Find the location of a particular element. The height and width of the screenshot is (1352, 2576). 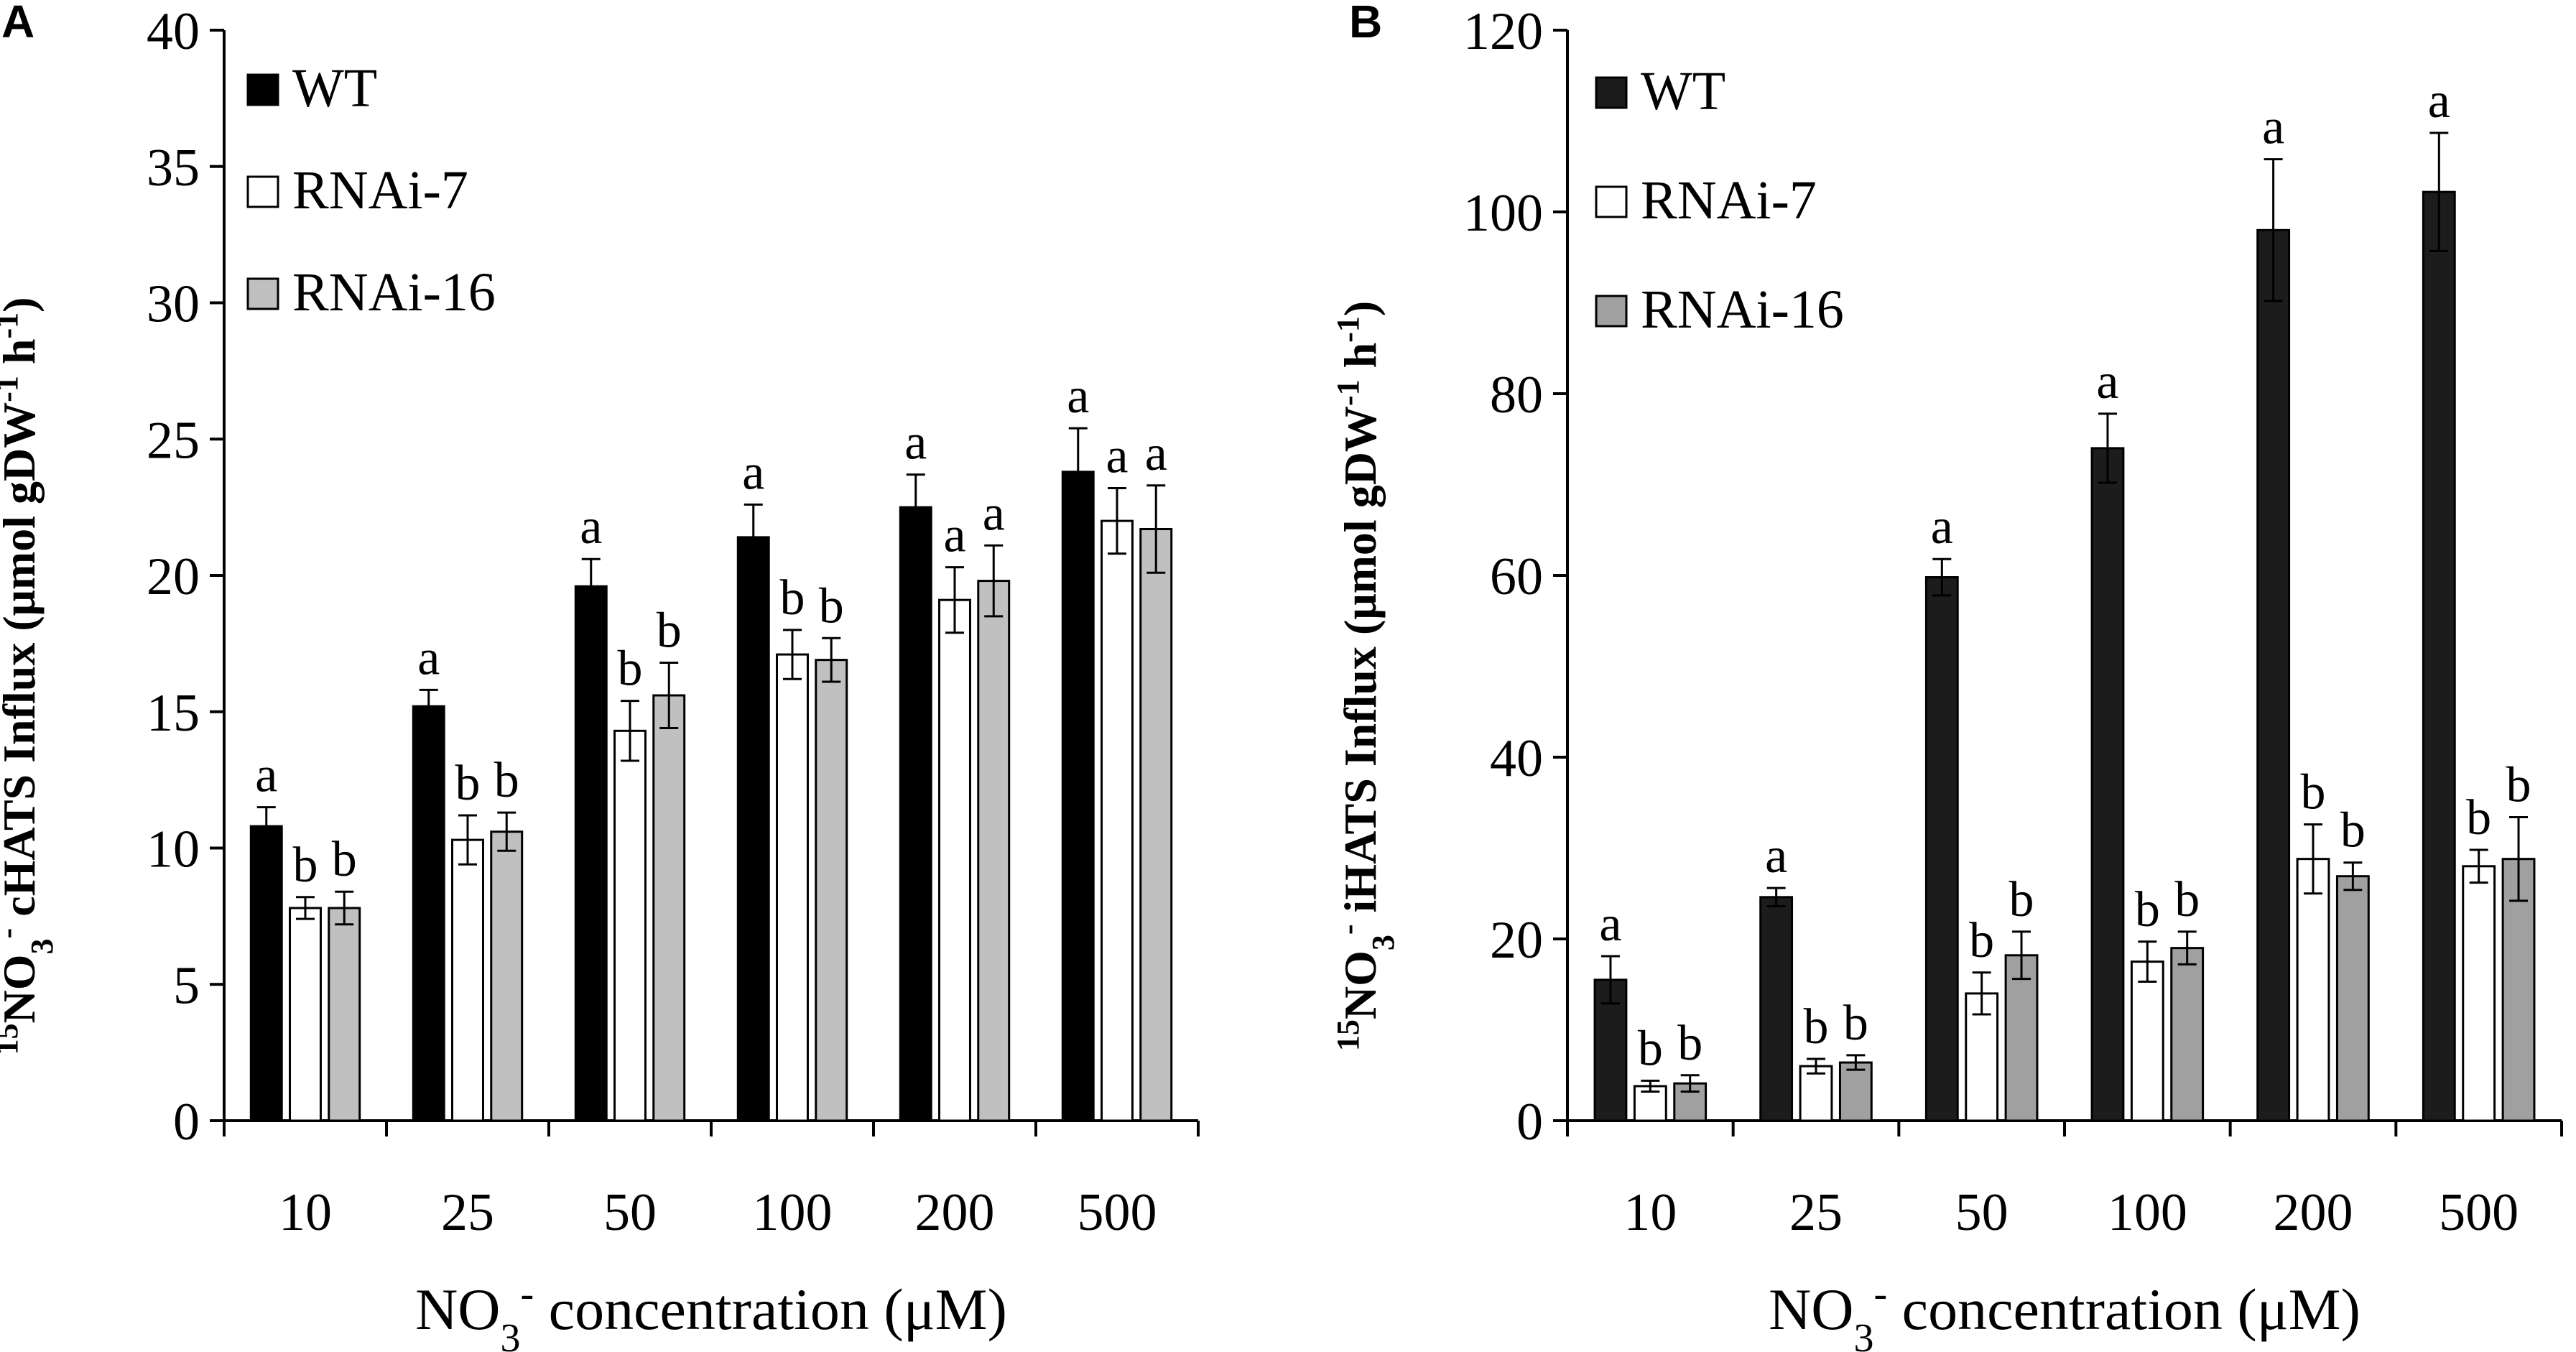

x-label-main: NO is located at coordinates (457, 1309).